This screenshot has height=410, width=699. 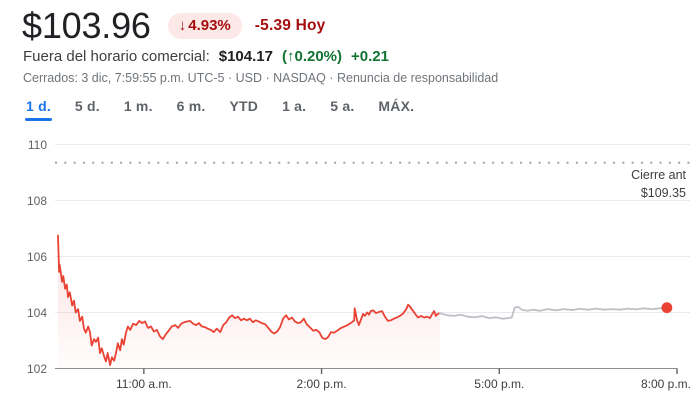 I want to click on price-header: $103.96 ↓ 4.93% -5.39 Hoy, so click(x=174, y=26).